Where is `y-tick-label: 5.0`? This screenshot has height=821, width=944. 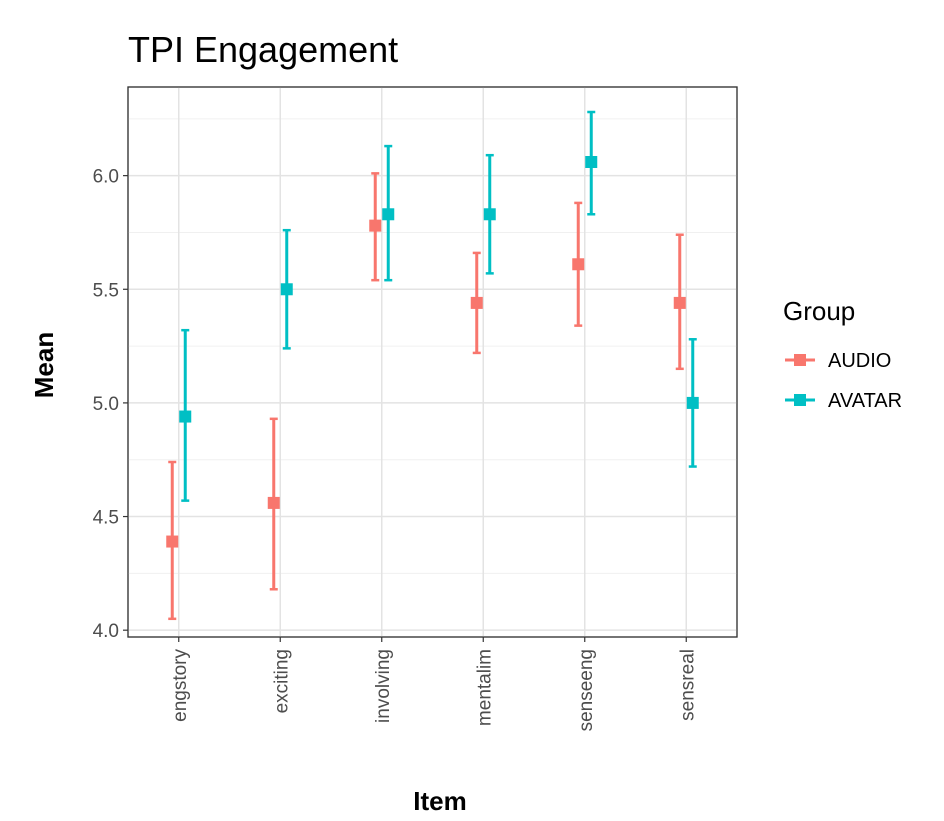 y-tick-label: 5.0 is located at coordinates (106, 404).